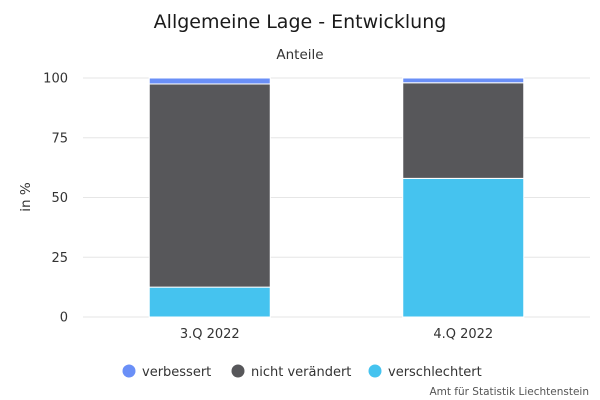 This screenshot has height=400, width=600. I want to click on x-axis-ticks: 3.Q 2022 4.Q 2022, so click(336, 334).